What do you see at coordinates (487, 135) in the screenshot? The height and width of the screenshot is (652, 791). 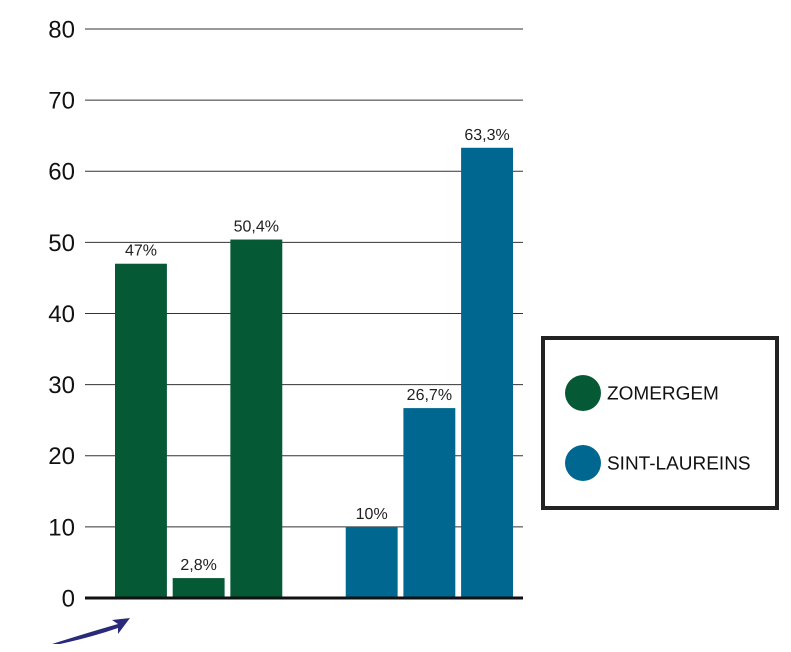 I see `data-label: 63,3%` at bounding box center [487, 135].